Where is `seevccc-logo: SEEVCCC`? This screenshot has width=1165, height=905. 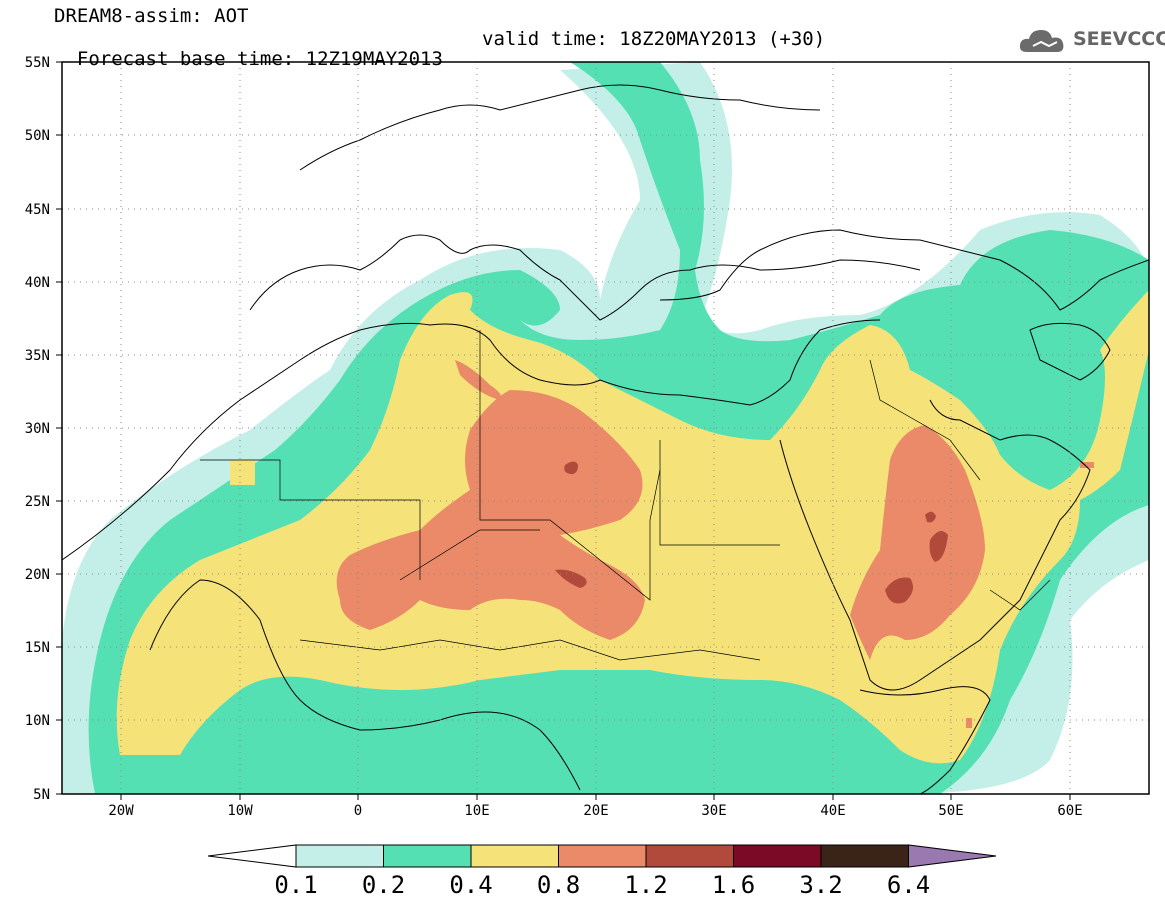 seevccc-logo: SEEVCCC is located at coordinates (1091, 40).